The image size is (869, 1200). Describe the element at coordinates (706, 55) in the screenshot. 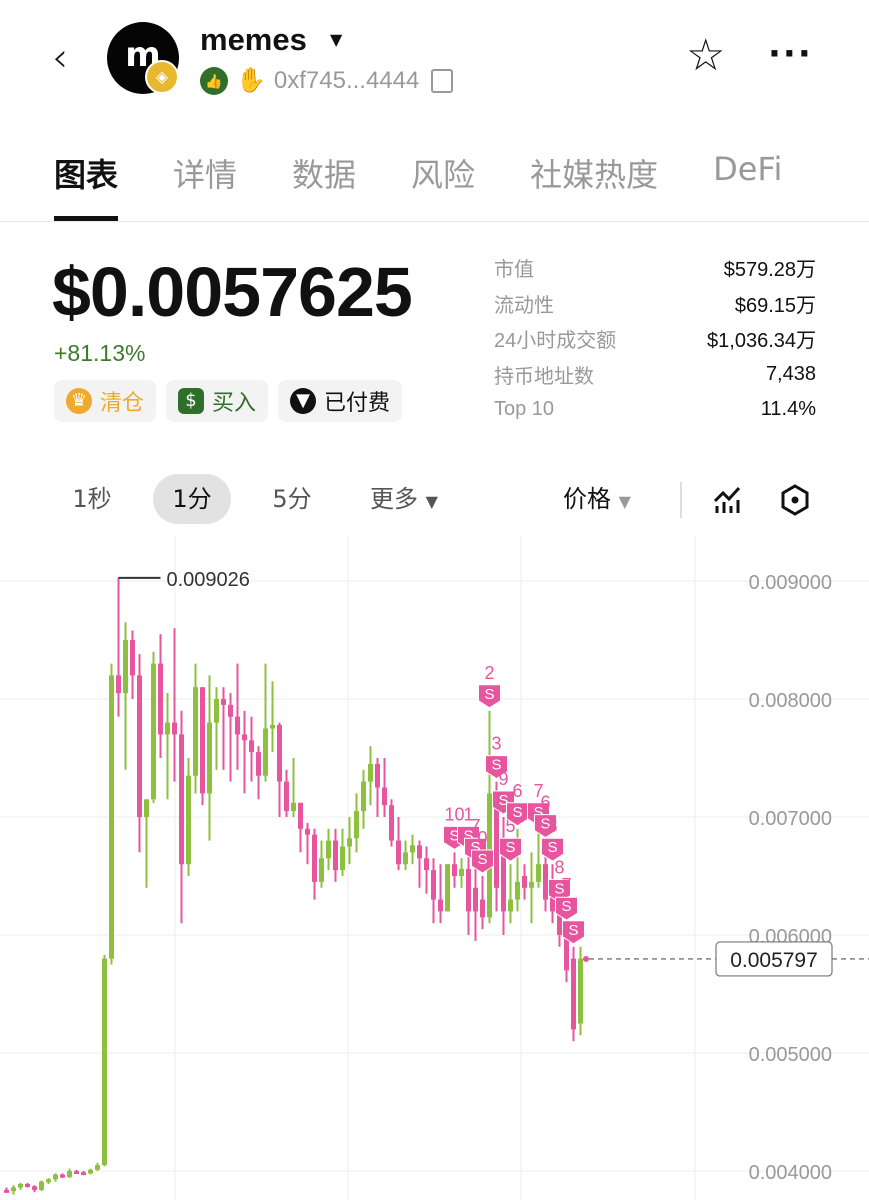

I see `star-outline-icon: ☆` at that location.